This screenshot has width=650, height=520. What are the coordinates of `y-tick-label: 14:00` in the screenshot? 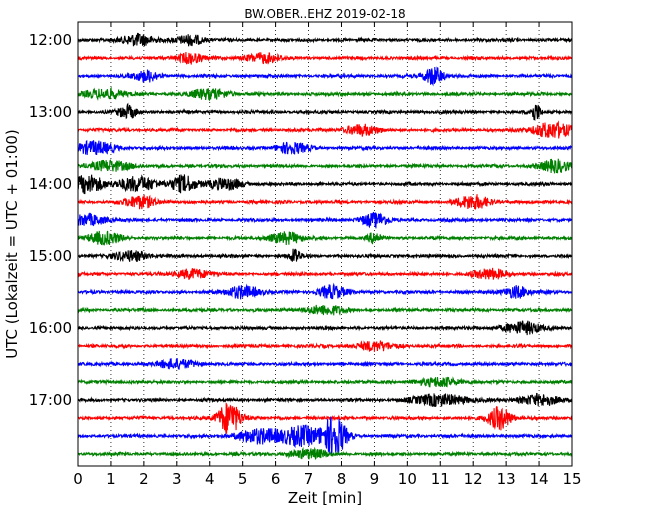 It's located at (50, 184).